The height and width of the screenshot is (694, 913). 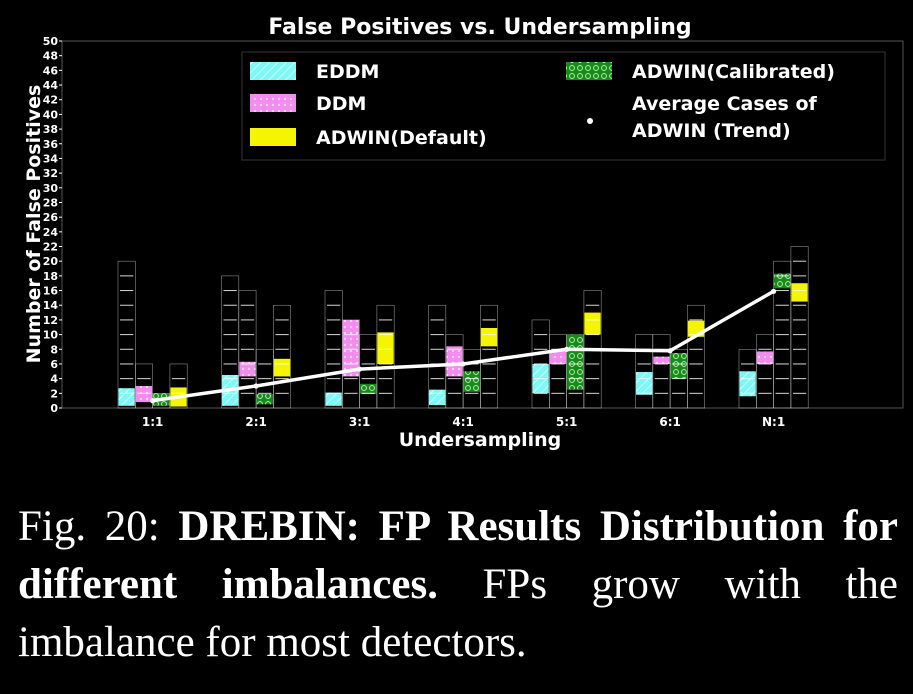 What do you see at coordinates (273, 103) in the screenshot?
I see `legend-swatch-ddm` at bounding box center [273, 103].